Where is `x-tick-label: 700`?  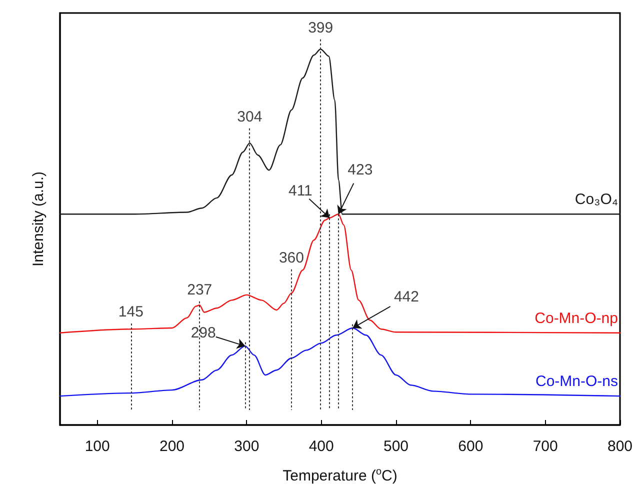 x-tick-label: 700 is located at coordinates (545, 446).